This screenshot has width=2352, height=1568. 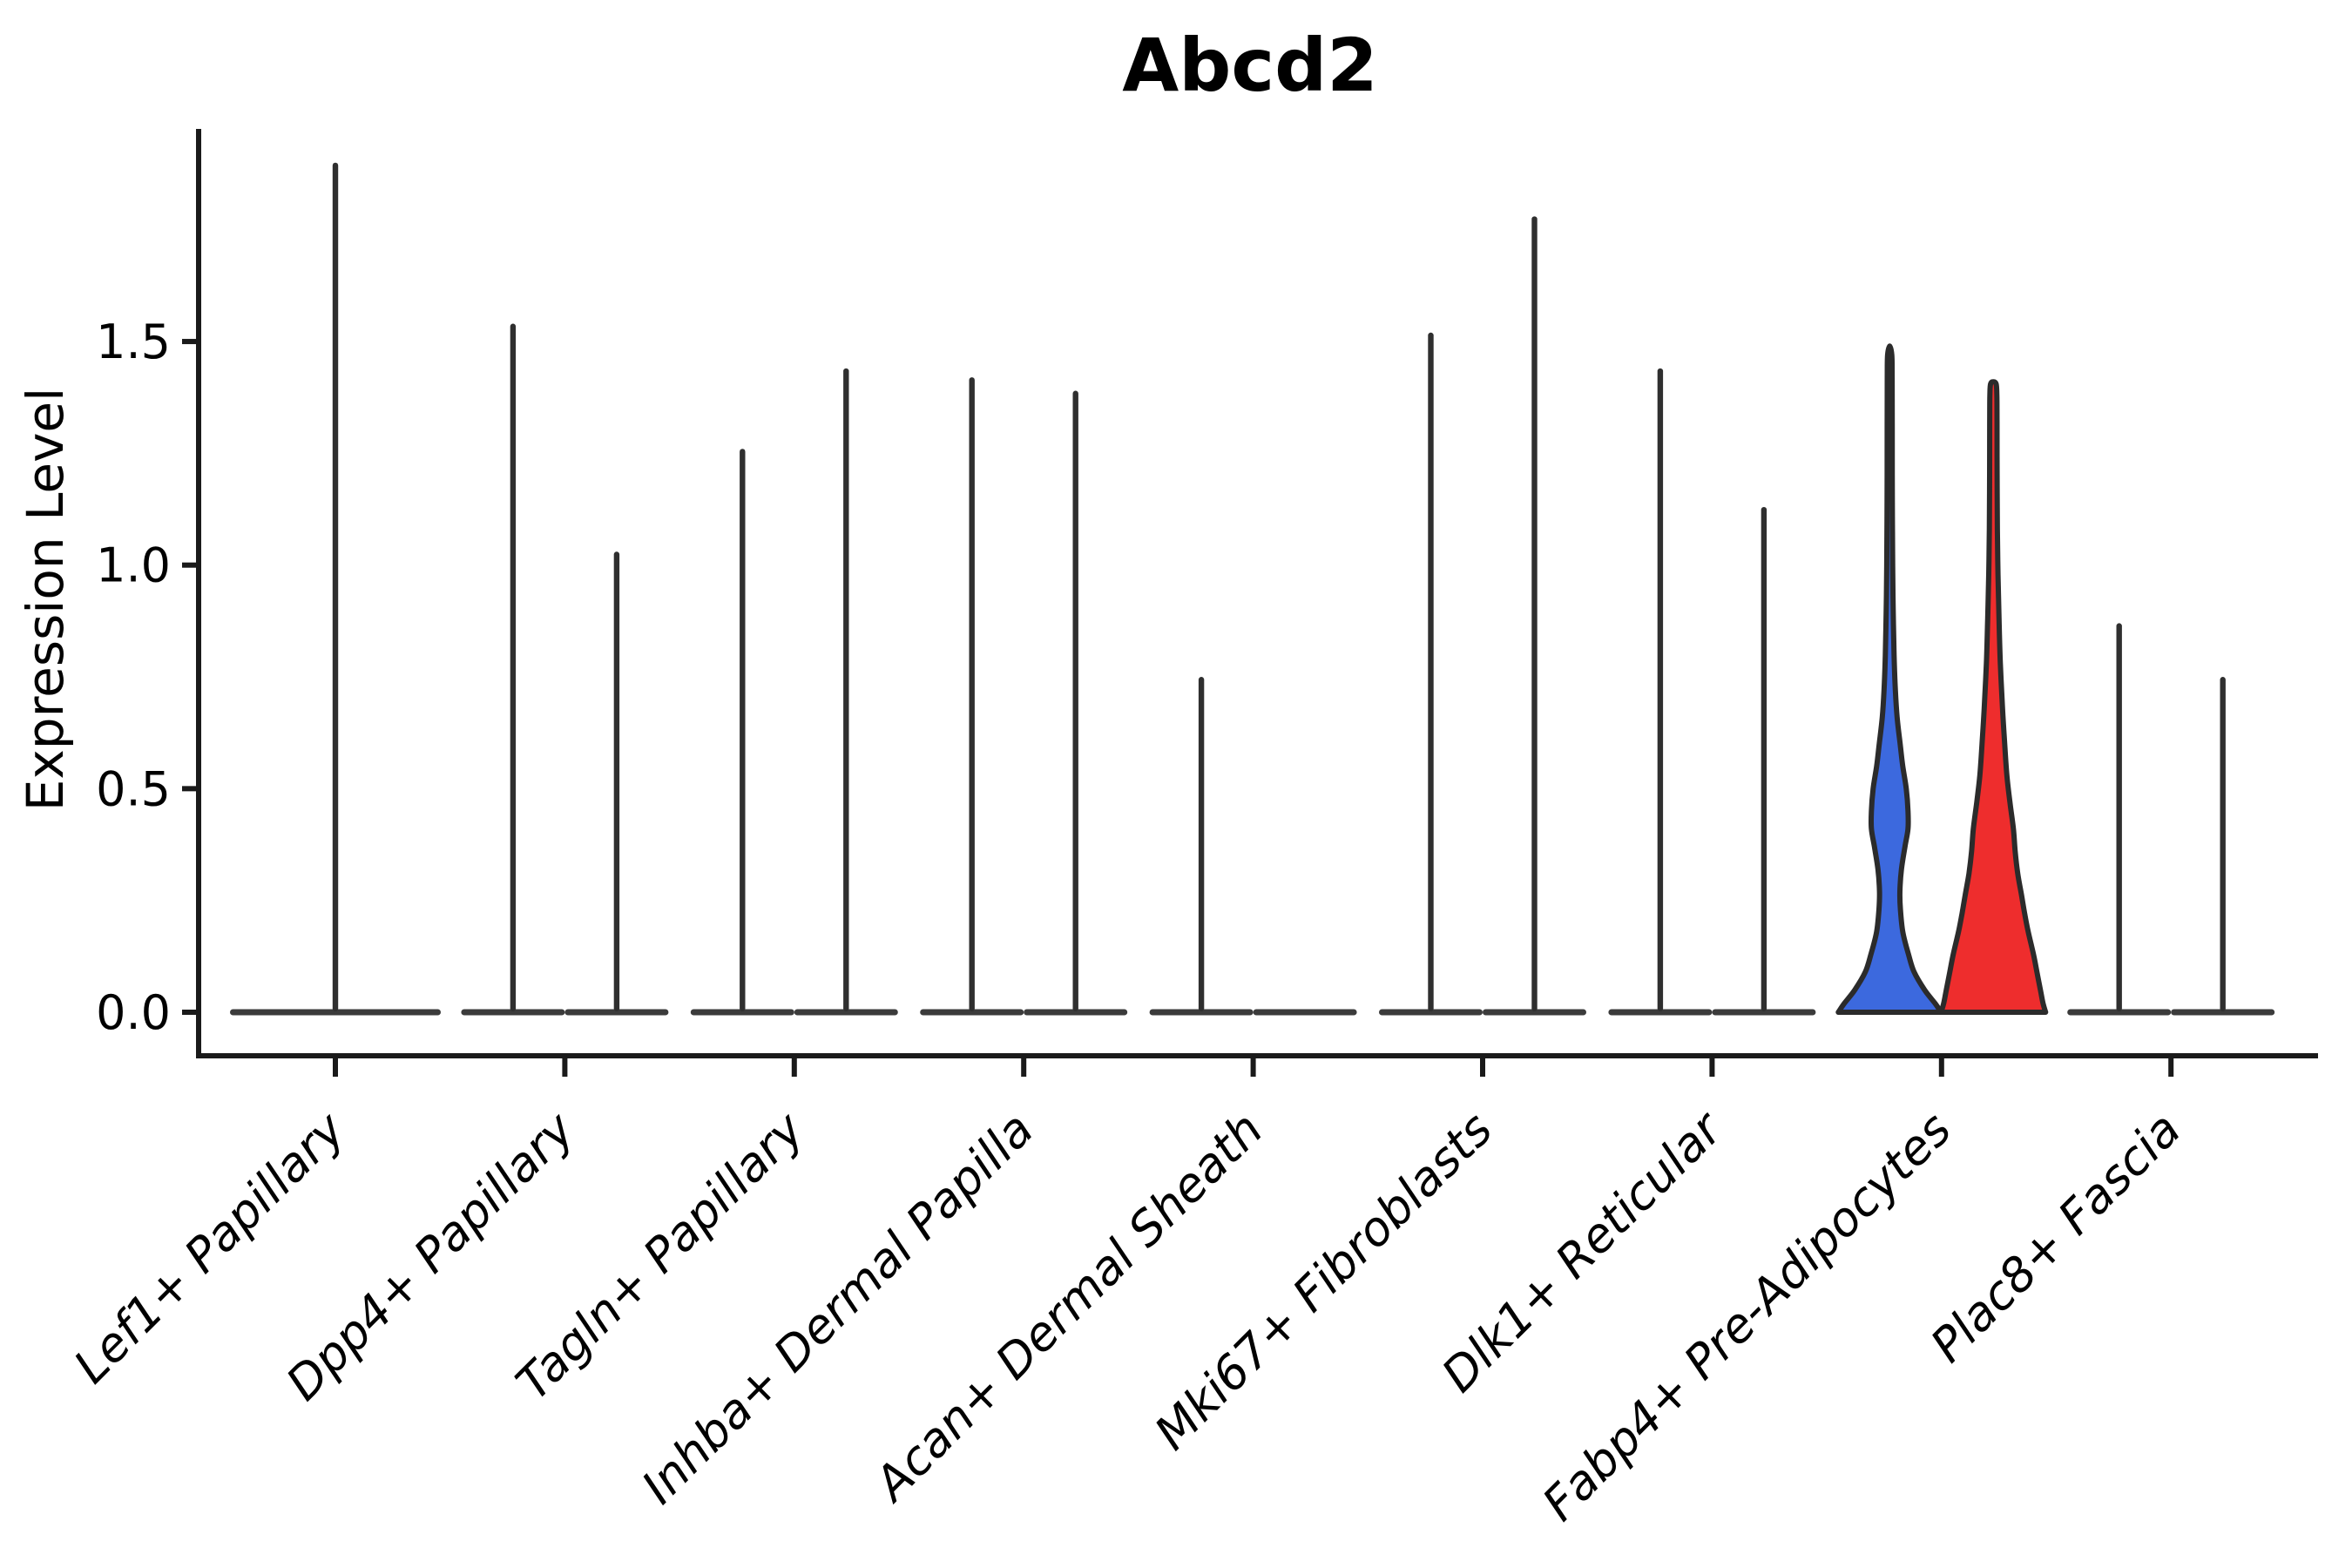 I want to click on plot-title: Abcd2, so click(x=1250, y=66).